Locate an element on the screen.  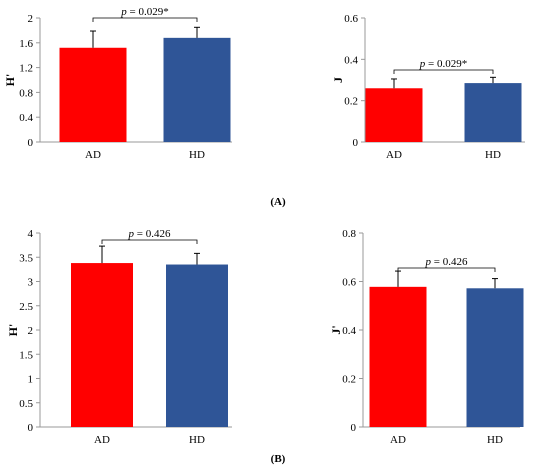
y-tick-label: 4 is located at coordinates (31, 234).